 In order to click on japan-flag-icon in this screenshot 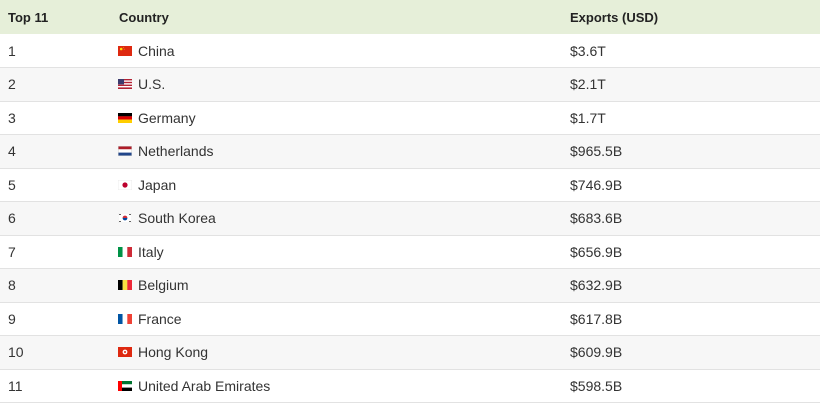, I will do `click(125, 184)`.